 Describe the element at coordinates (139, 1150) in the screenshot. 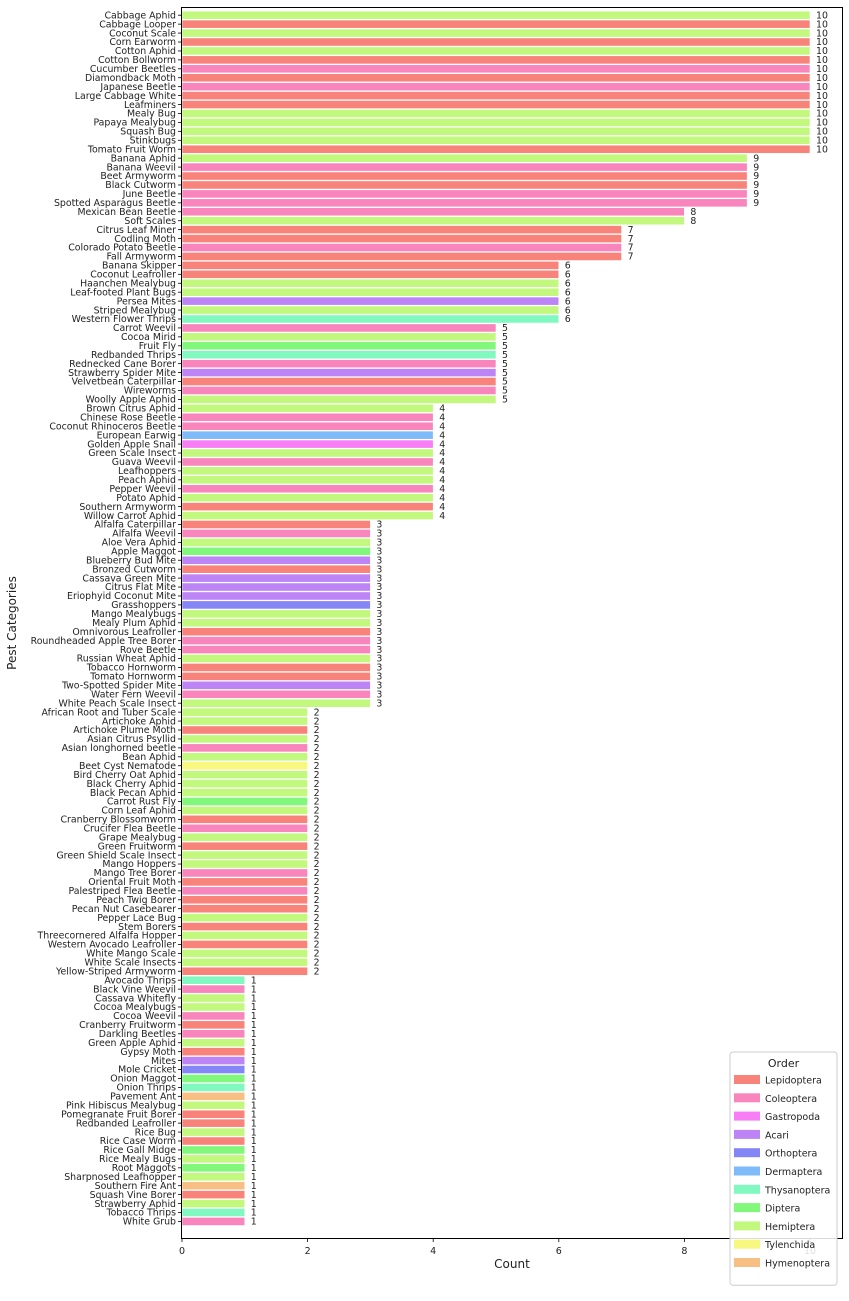

I see `y-tick-label: Rice Gall Midge` at that location.